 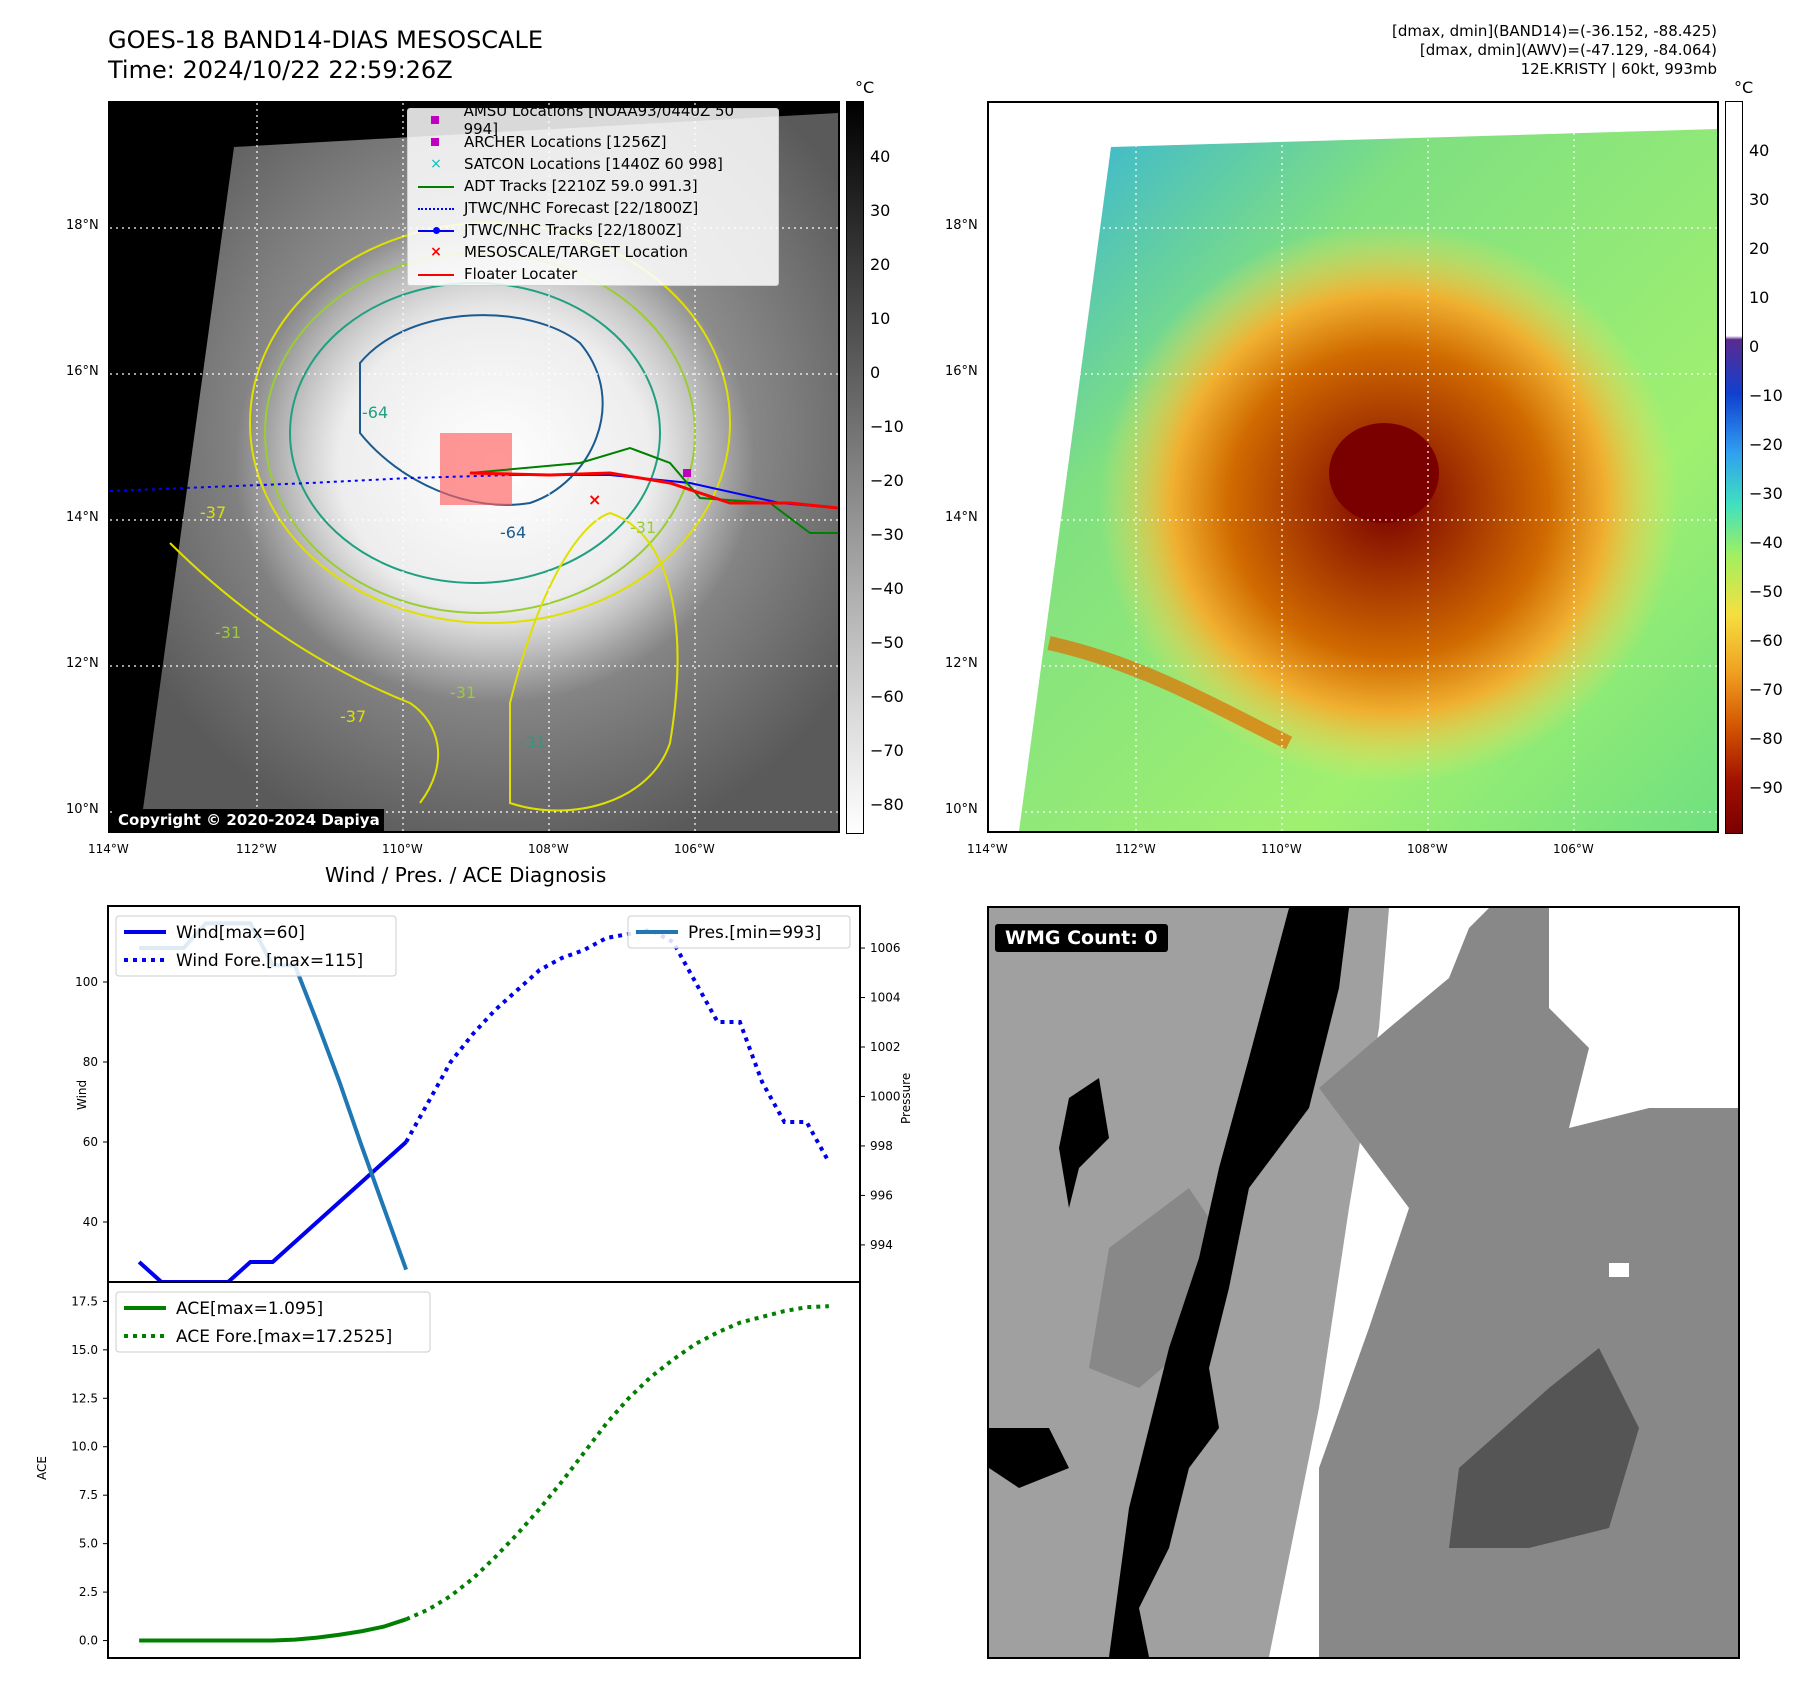 What do you see at coordinates (82, 1095) in the screenshot?
I see `y-axis-label: Wind` at bounding box center [82, 1095].